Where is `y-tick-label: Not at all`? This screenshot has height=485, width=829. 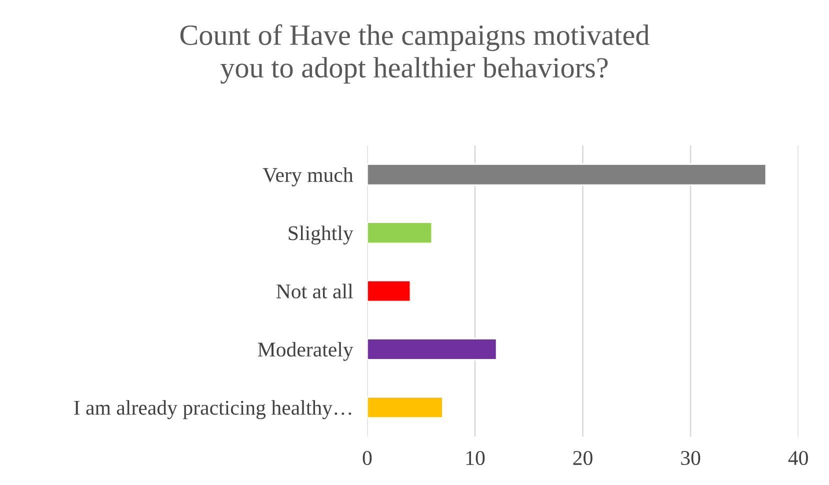 y-tick-label: Not at all is located at coordinates (314, 291).